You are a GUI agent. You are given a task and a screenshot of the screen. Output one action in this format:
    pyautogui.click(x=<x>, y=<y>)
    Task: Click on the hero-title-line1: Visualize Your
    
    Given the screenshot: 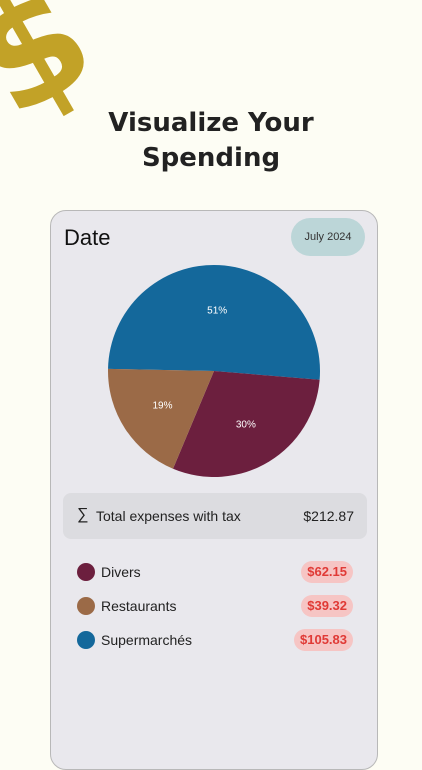 What is the action you would take?
    pyautogui.click(x=211, y=123)
    